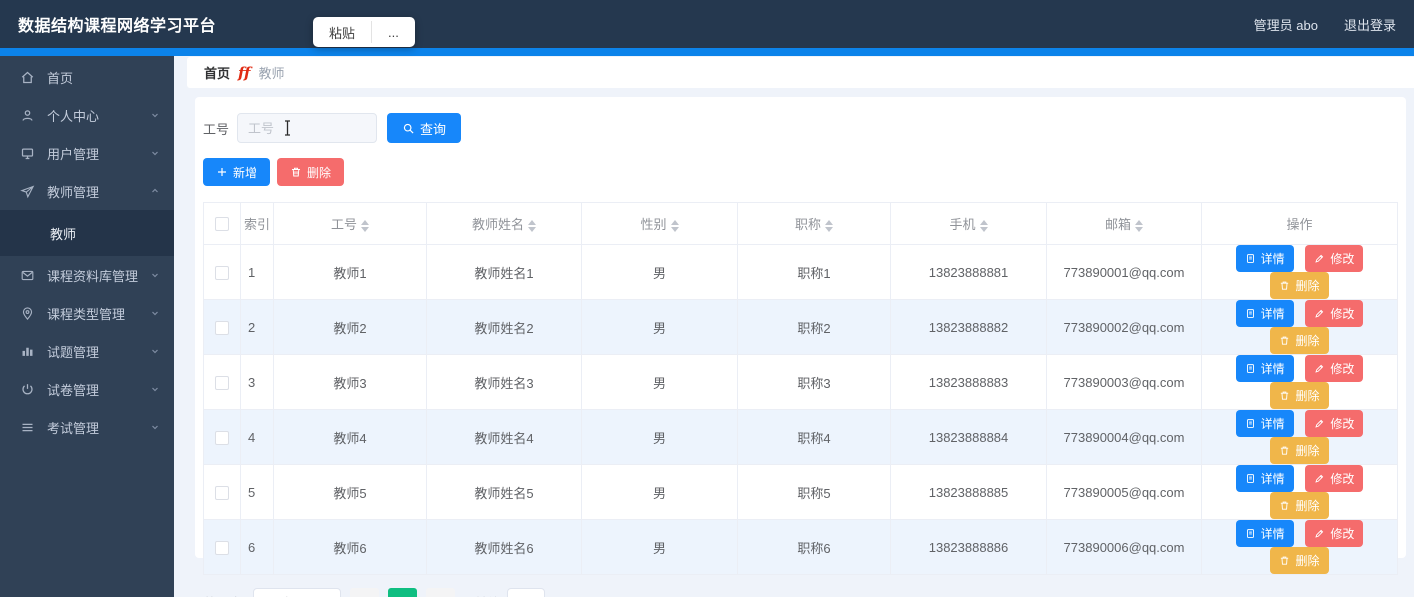 Image resolution: width=1414 pixels, height=597 pixels. What do you see at coordinates (441, 592) in the screenshot?
I see `next-page-button` at bounding box center [441, 592].